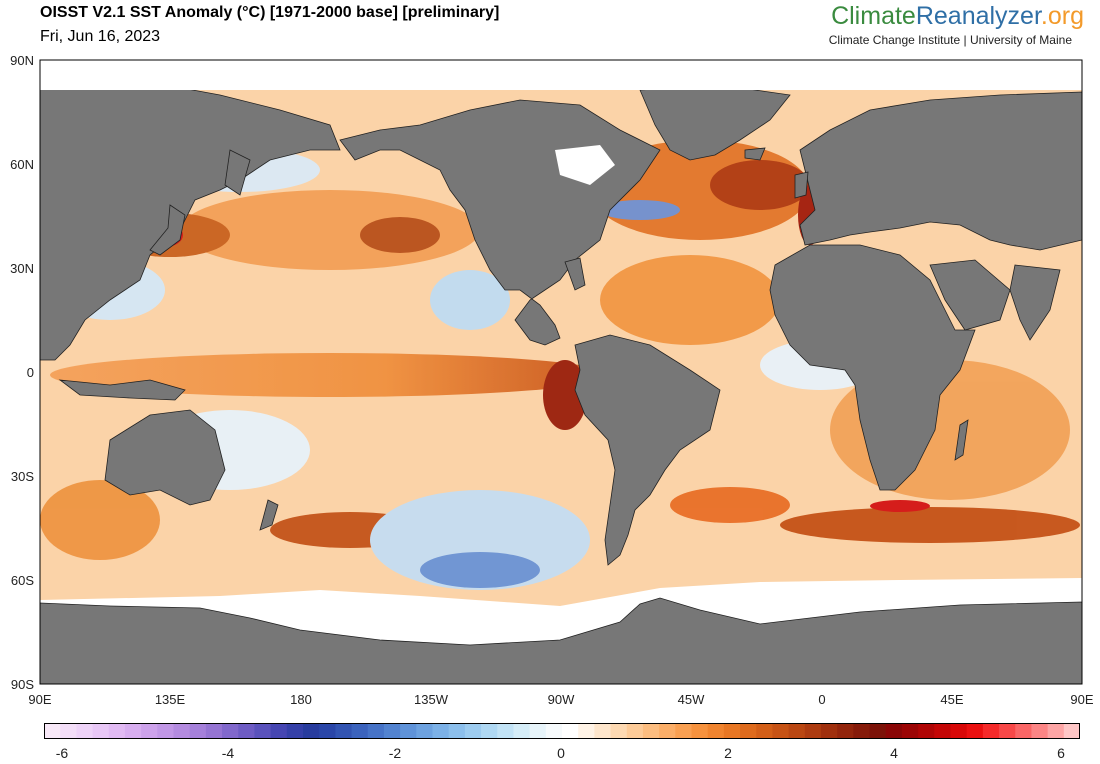  I want to click on lat-label-90s: 90S, so click(22, 684).